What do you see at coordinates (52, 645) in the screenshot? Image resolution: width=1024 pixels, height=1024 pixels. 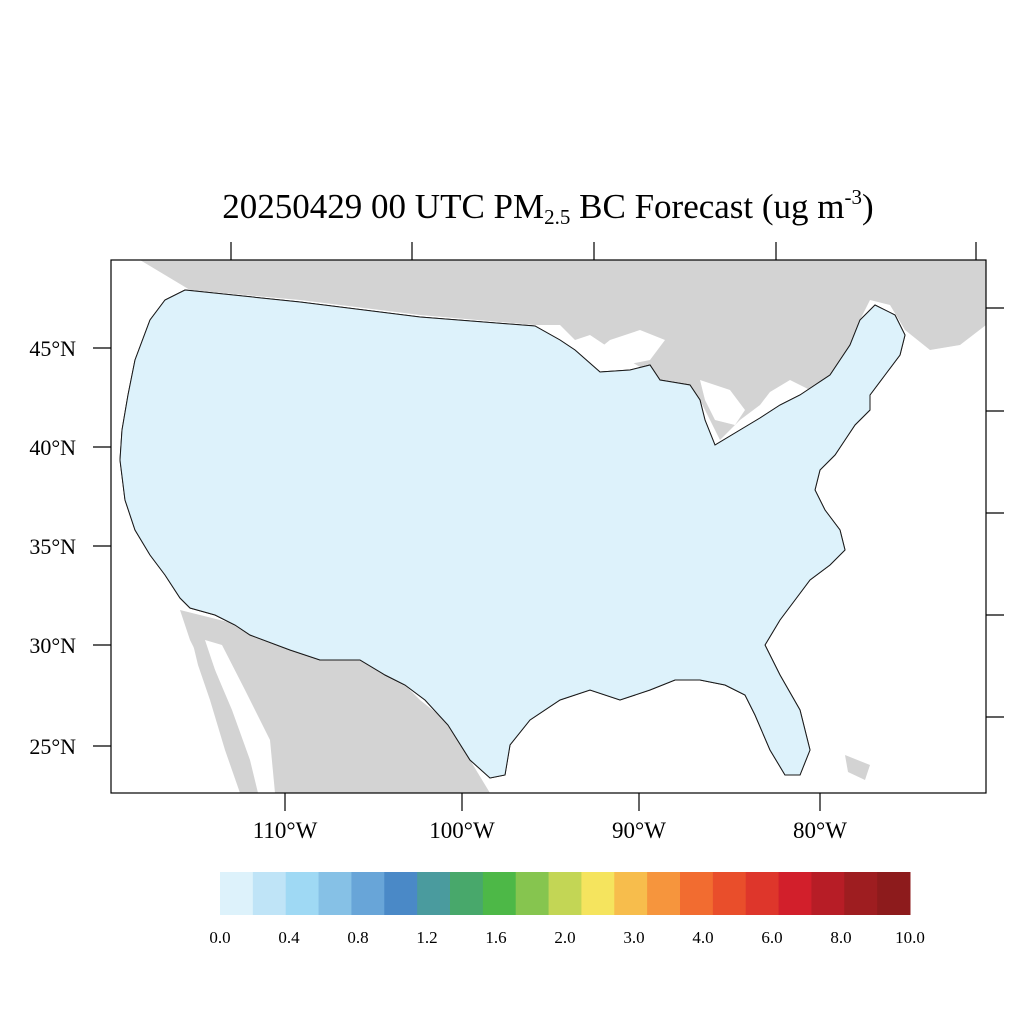 I see `lat-label: 30°N` at bounding box center [52, 645].